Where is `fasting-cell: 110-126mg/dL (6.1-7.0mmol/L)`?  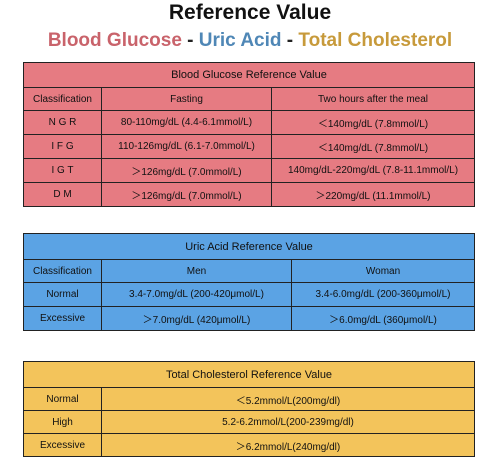 fasting-cell: 110-126mg/dL (6.1-7.0mmol/L) is located at coordinates (186, 146).